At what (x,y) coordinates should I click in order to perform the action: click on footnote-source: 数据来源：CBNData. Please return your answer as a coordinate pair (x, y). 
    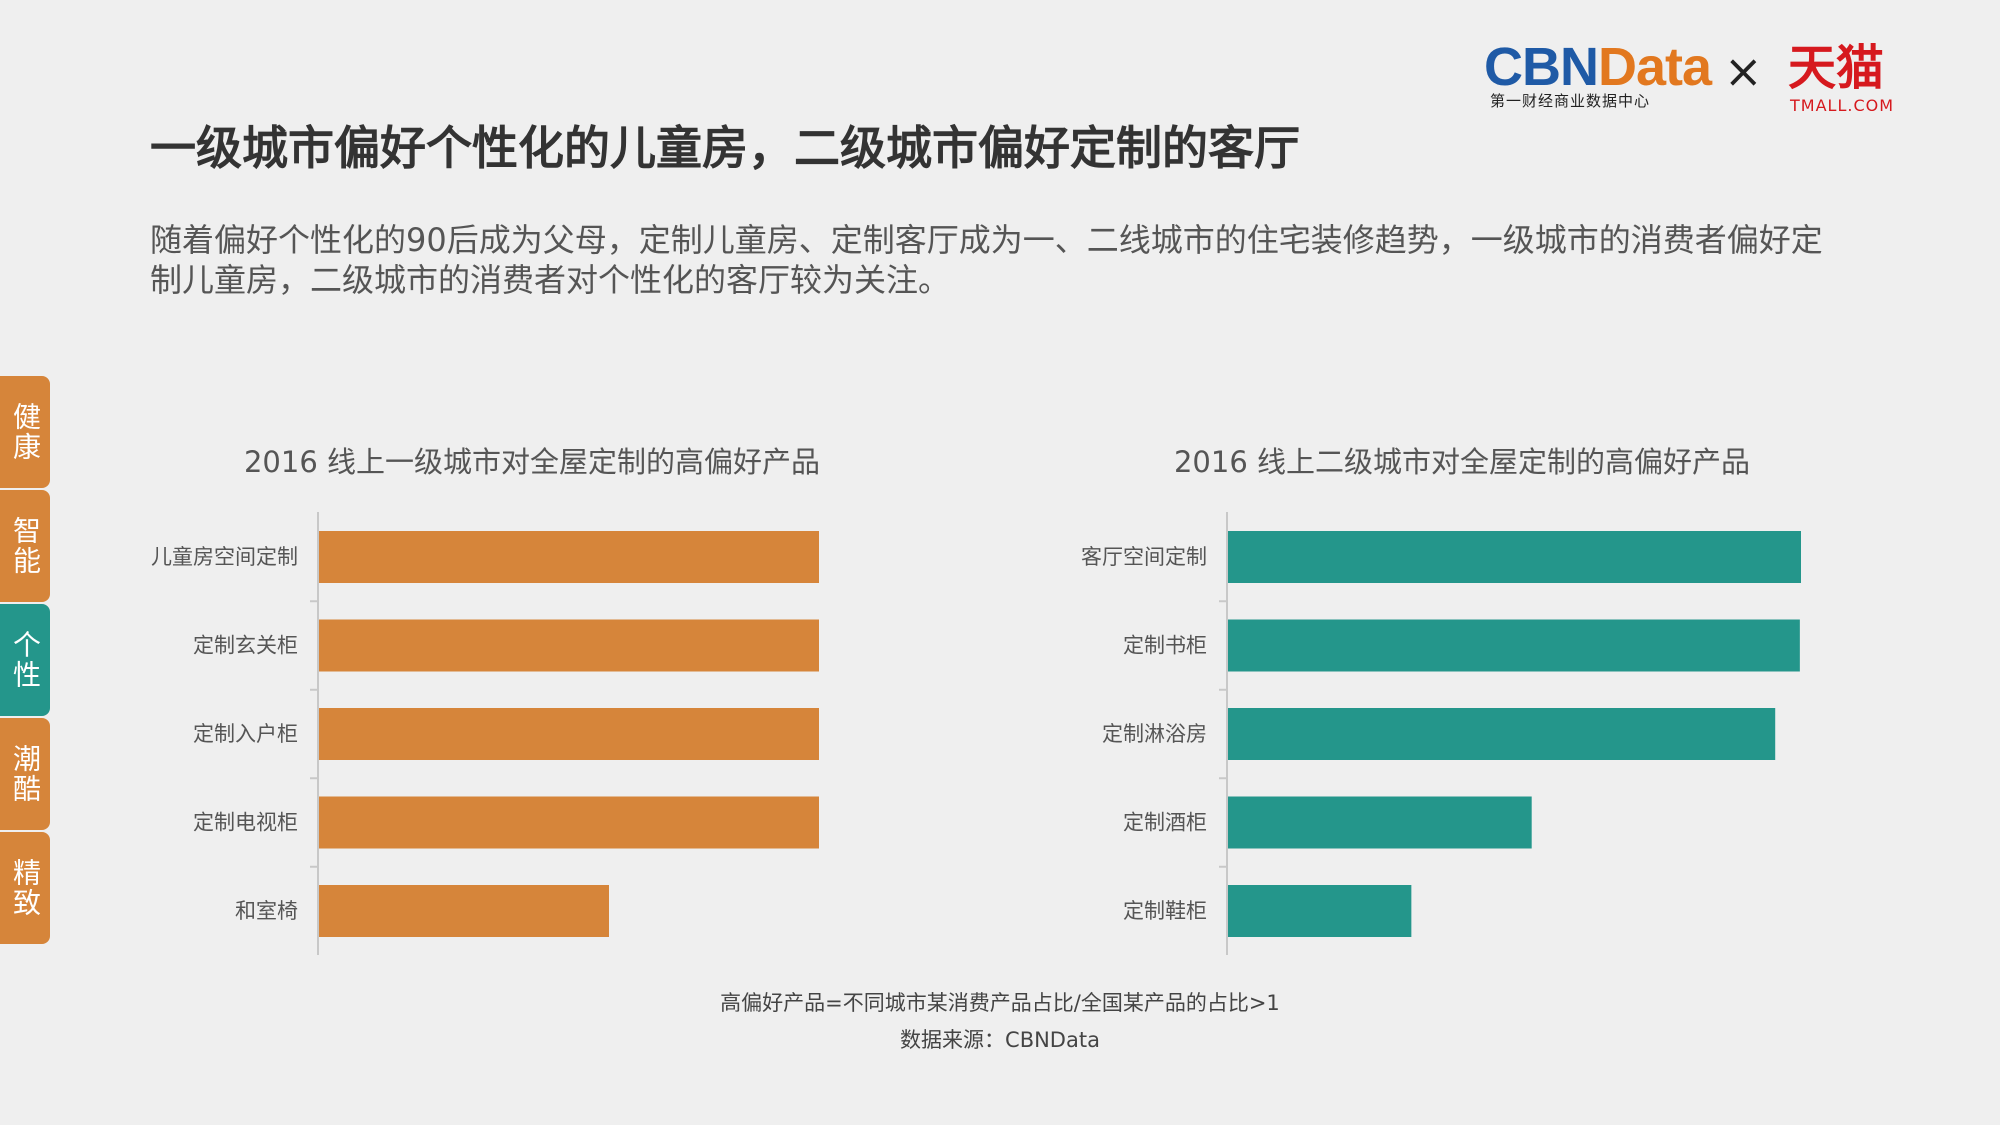
    Looking at the image, I should click on (1000, 1040).